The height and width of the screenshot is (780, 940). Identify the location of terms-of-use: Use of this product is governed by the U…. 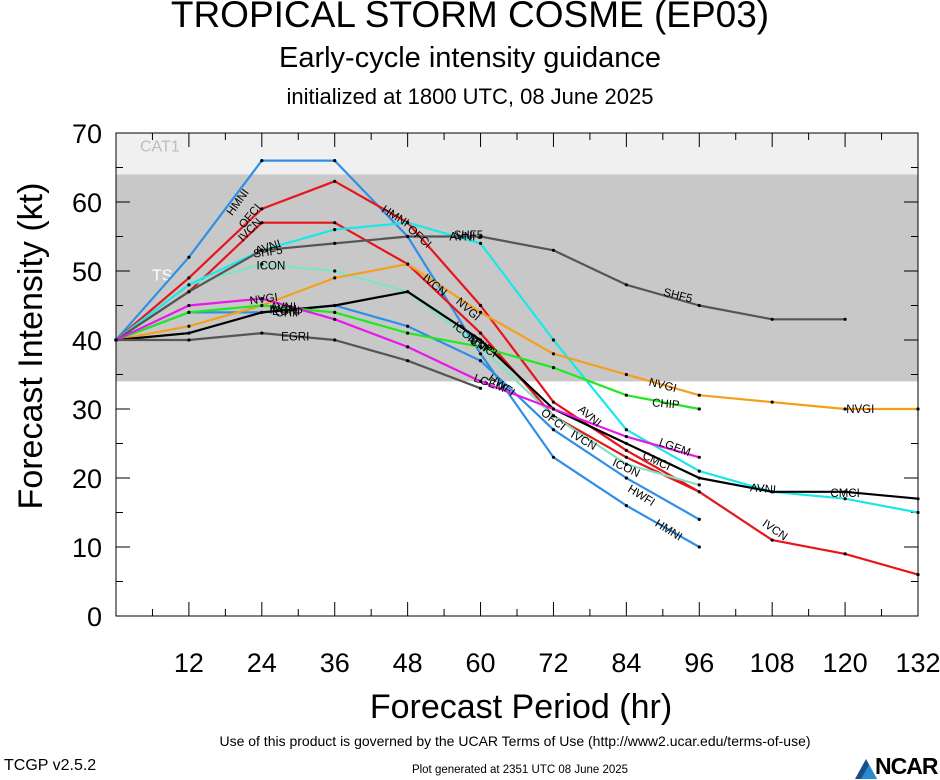
(515, 741).